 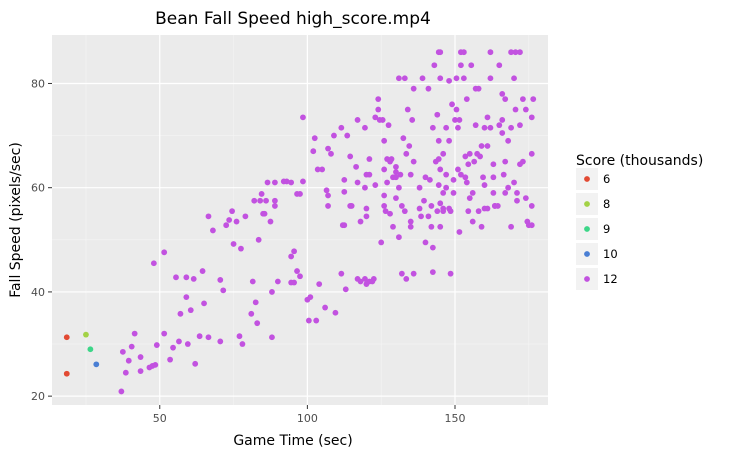 What do you see at coordinates (293, 19) in the screenshot?
I see `chart-title: Bean Fall Speed high_score.mp4` at bounding box center [293, 19].